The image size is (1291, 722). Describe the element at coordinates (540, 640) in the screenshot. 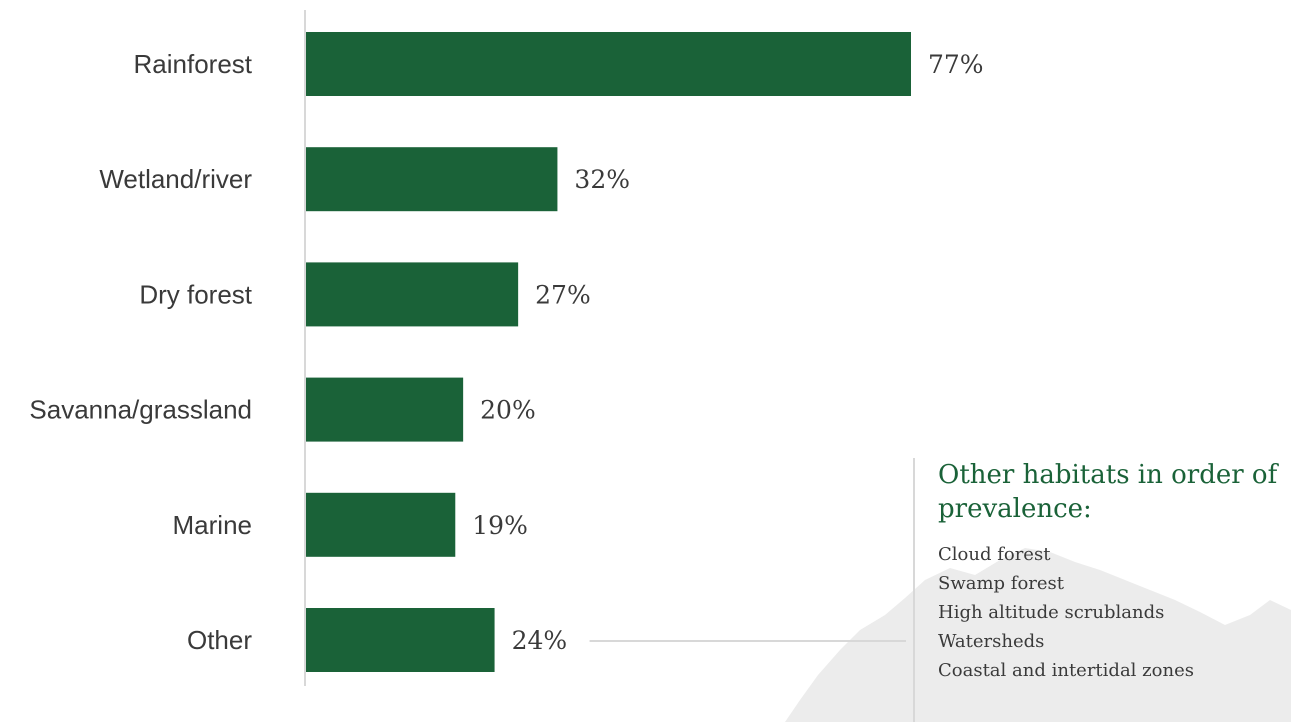

I see `value-label: 24%` at that location.